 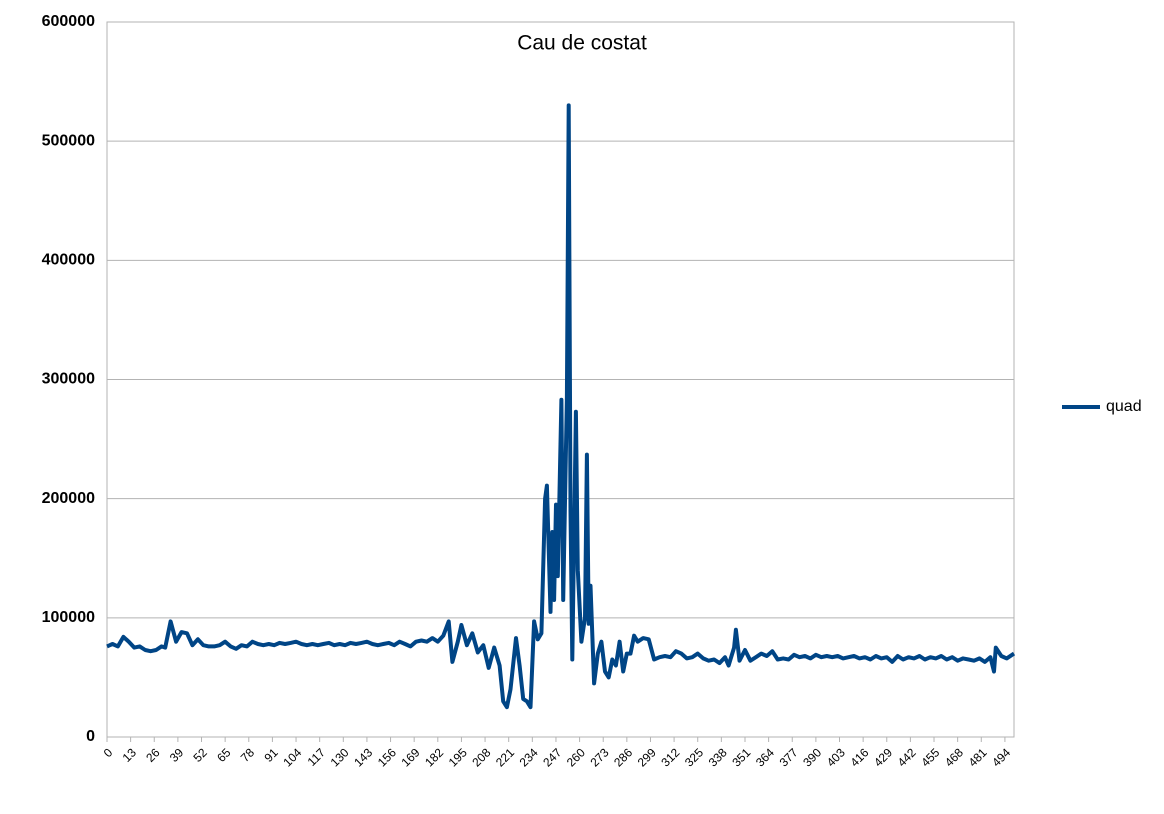 What do you see at coordinates (623, 757) in the screenshot?
I see `x-tick-label: 286` at bounding box center [623, 757].